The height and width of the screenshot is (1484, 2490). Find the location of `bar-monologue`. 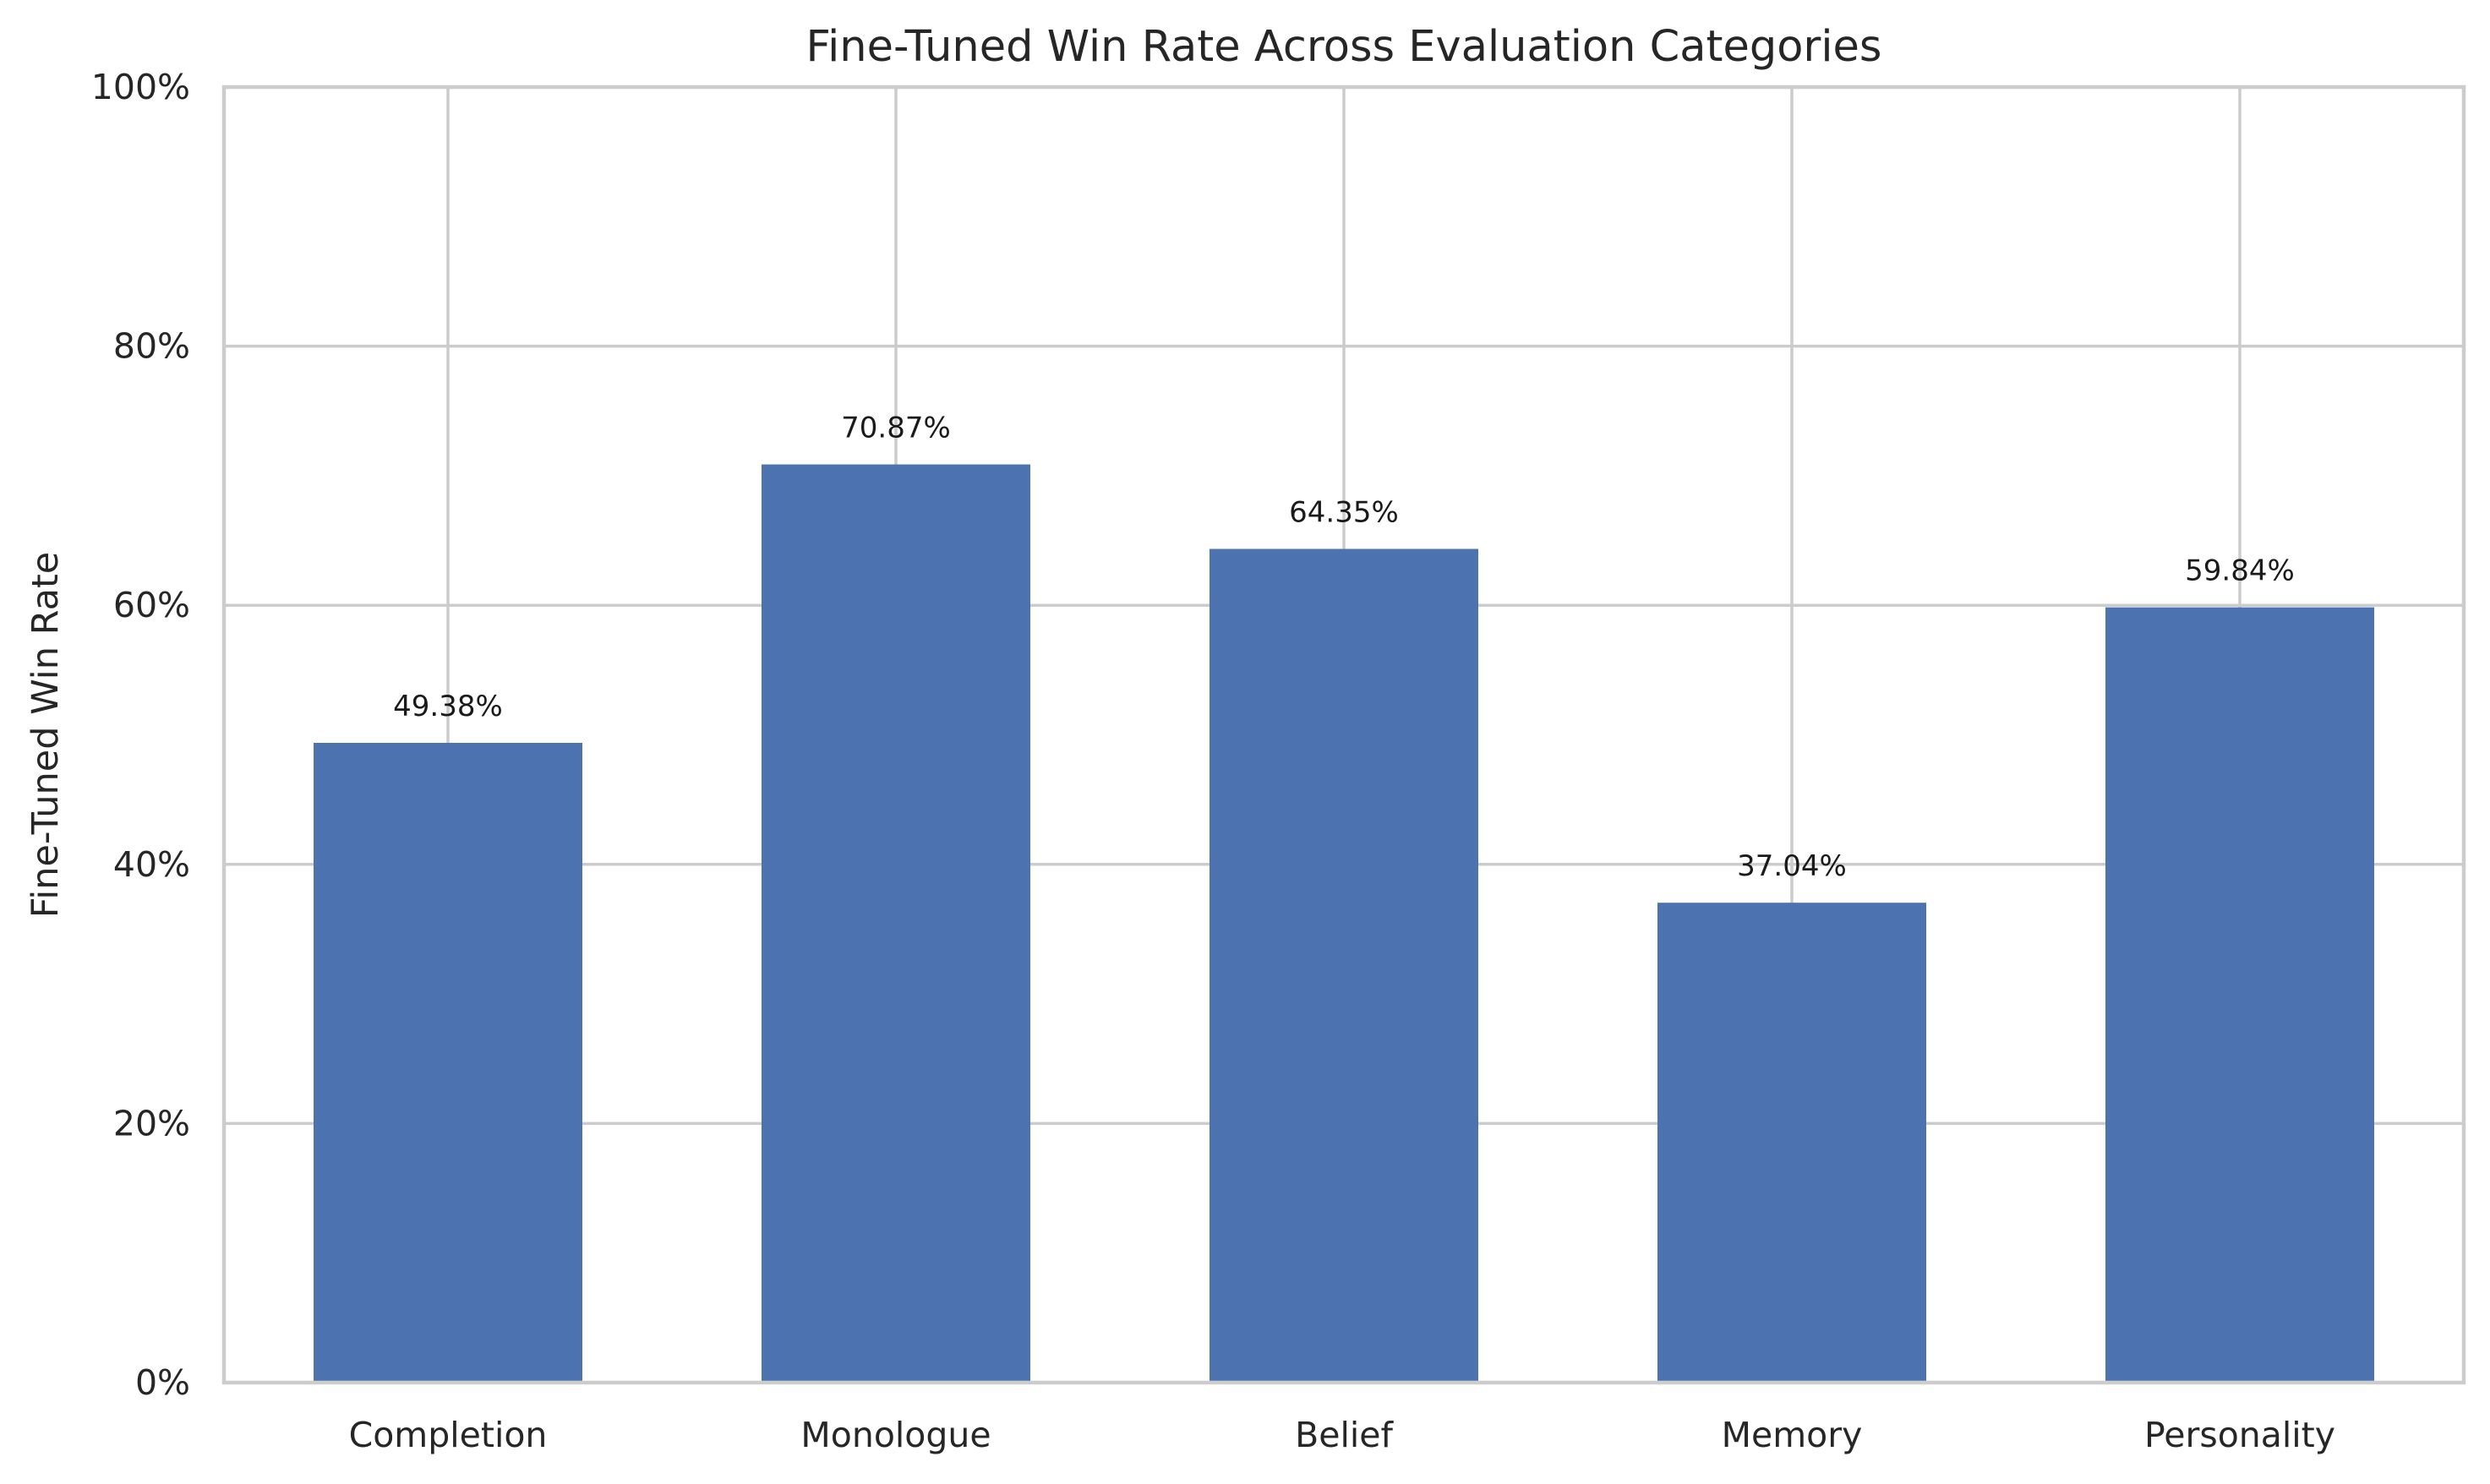

bar-monologue is located at coordinates (896, 924).